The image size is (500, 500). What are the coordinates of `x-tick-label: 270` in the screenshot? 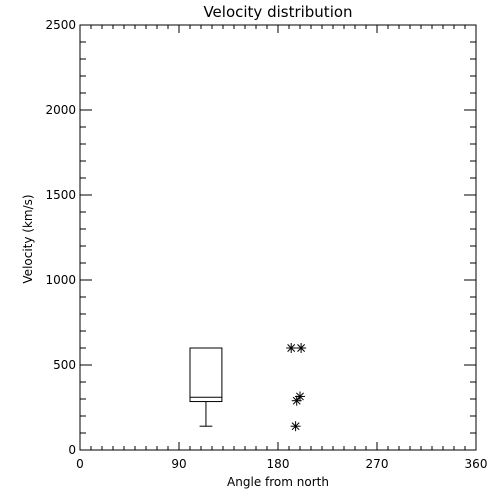 It's located at (377, 464).